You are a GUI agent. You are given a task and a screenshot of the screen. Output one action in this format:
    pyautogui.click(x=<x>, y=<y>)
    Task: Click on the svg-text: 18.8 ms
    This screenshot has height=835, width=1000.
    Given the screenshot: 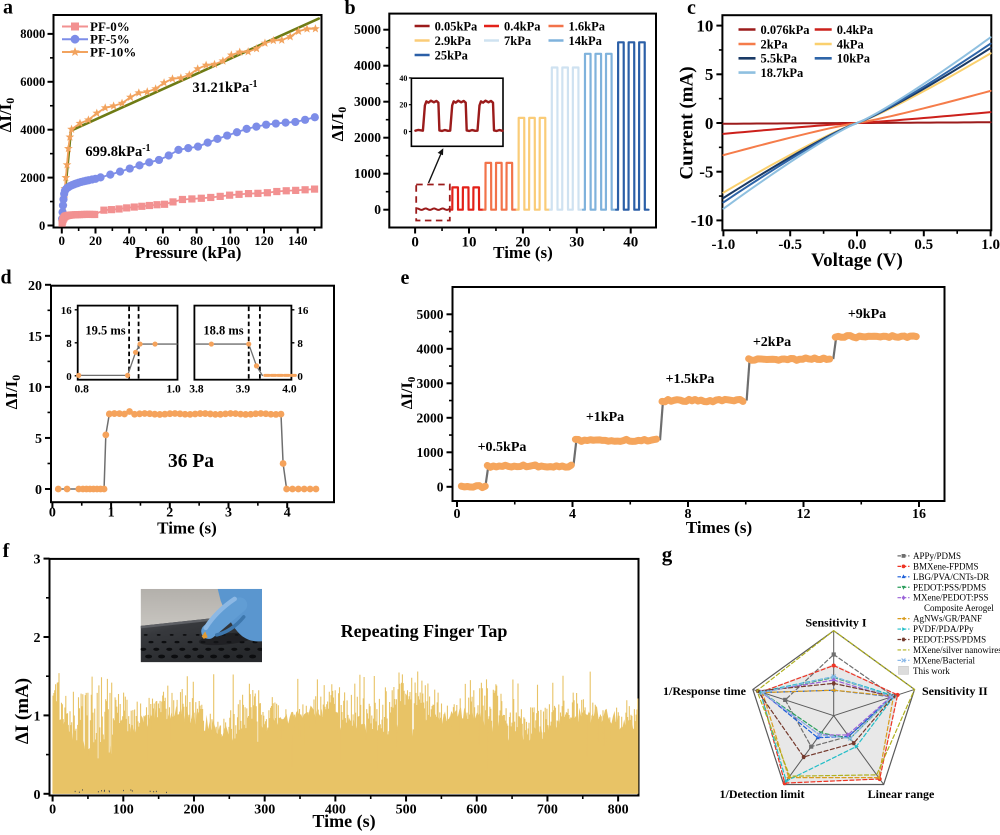 What is the action you would take?
    pyautogui.click(x=223, y=331)
    